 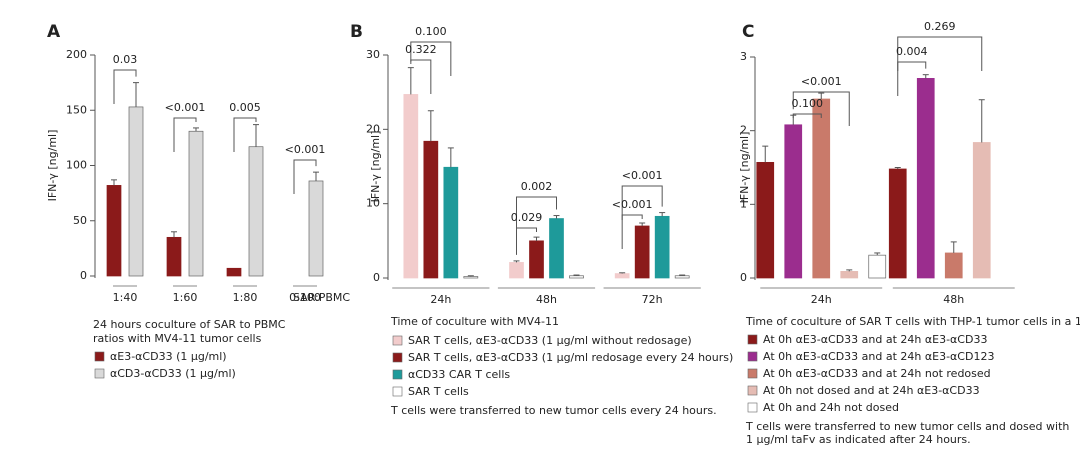 I want to click on legend-label: αCD3-αCD33 (1 μg/ml), so click(x=173, y=373).